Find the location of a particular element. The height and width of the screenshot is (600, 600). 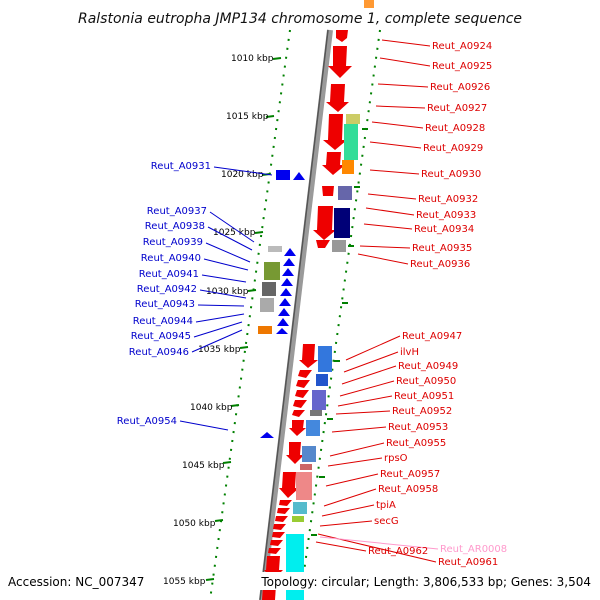

gene-label: Reut_A0952 is located at coordinates (422, 411).